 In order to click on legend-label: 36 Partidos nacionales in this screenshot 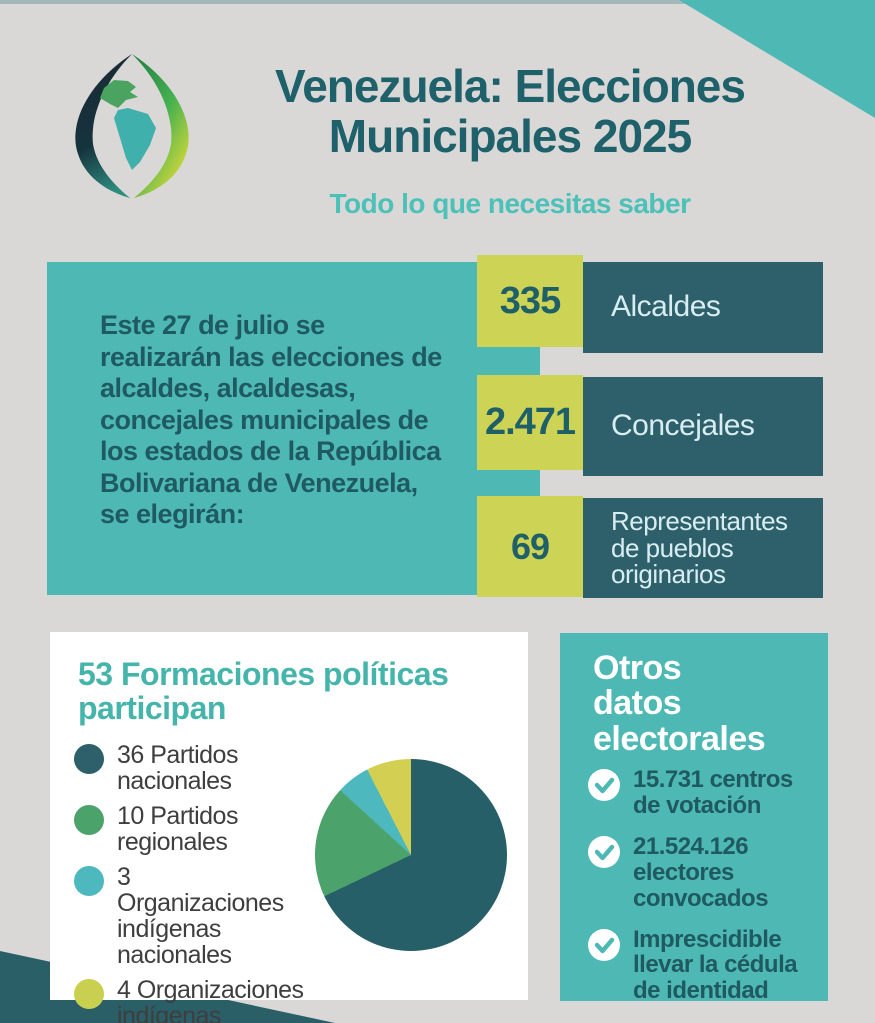, I will do `click(177, 768)`.